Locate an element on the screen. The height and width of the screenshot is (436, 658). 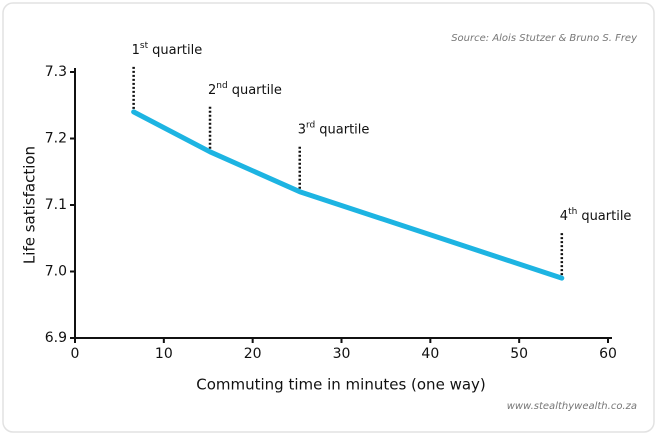
x-tick-label: 30 is located at coordinates (342, 354).